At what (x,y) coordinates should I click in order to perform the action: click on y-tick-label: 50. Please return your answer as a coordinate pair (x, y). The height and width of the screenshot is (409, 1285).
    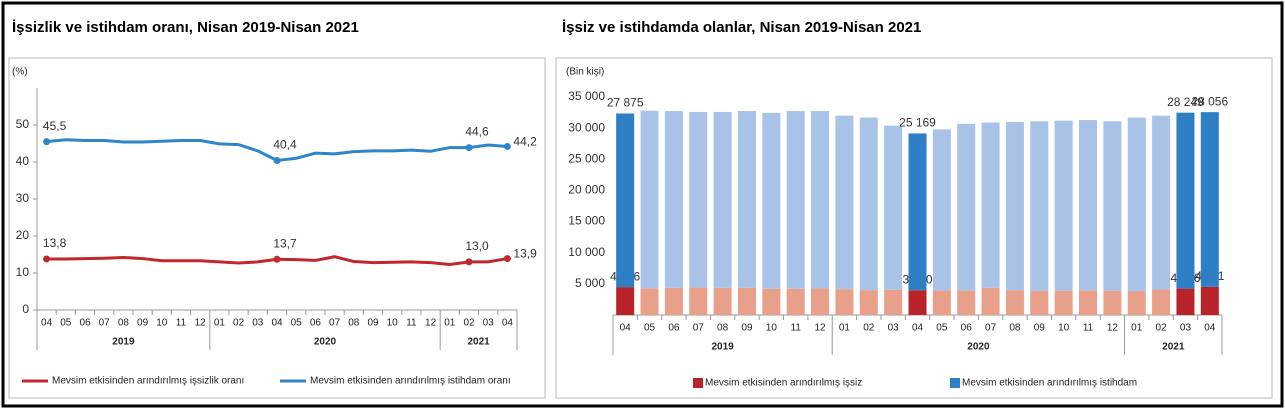
    Looking at the image, I should click on (23, 124).